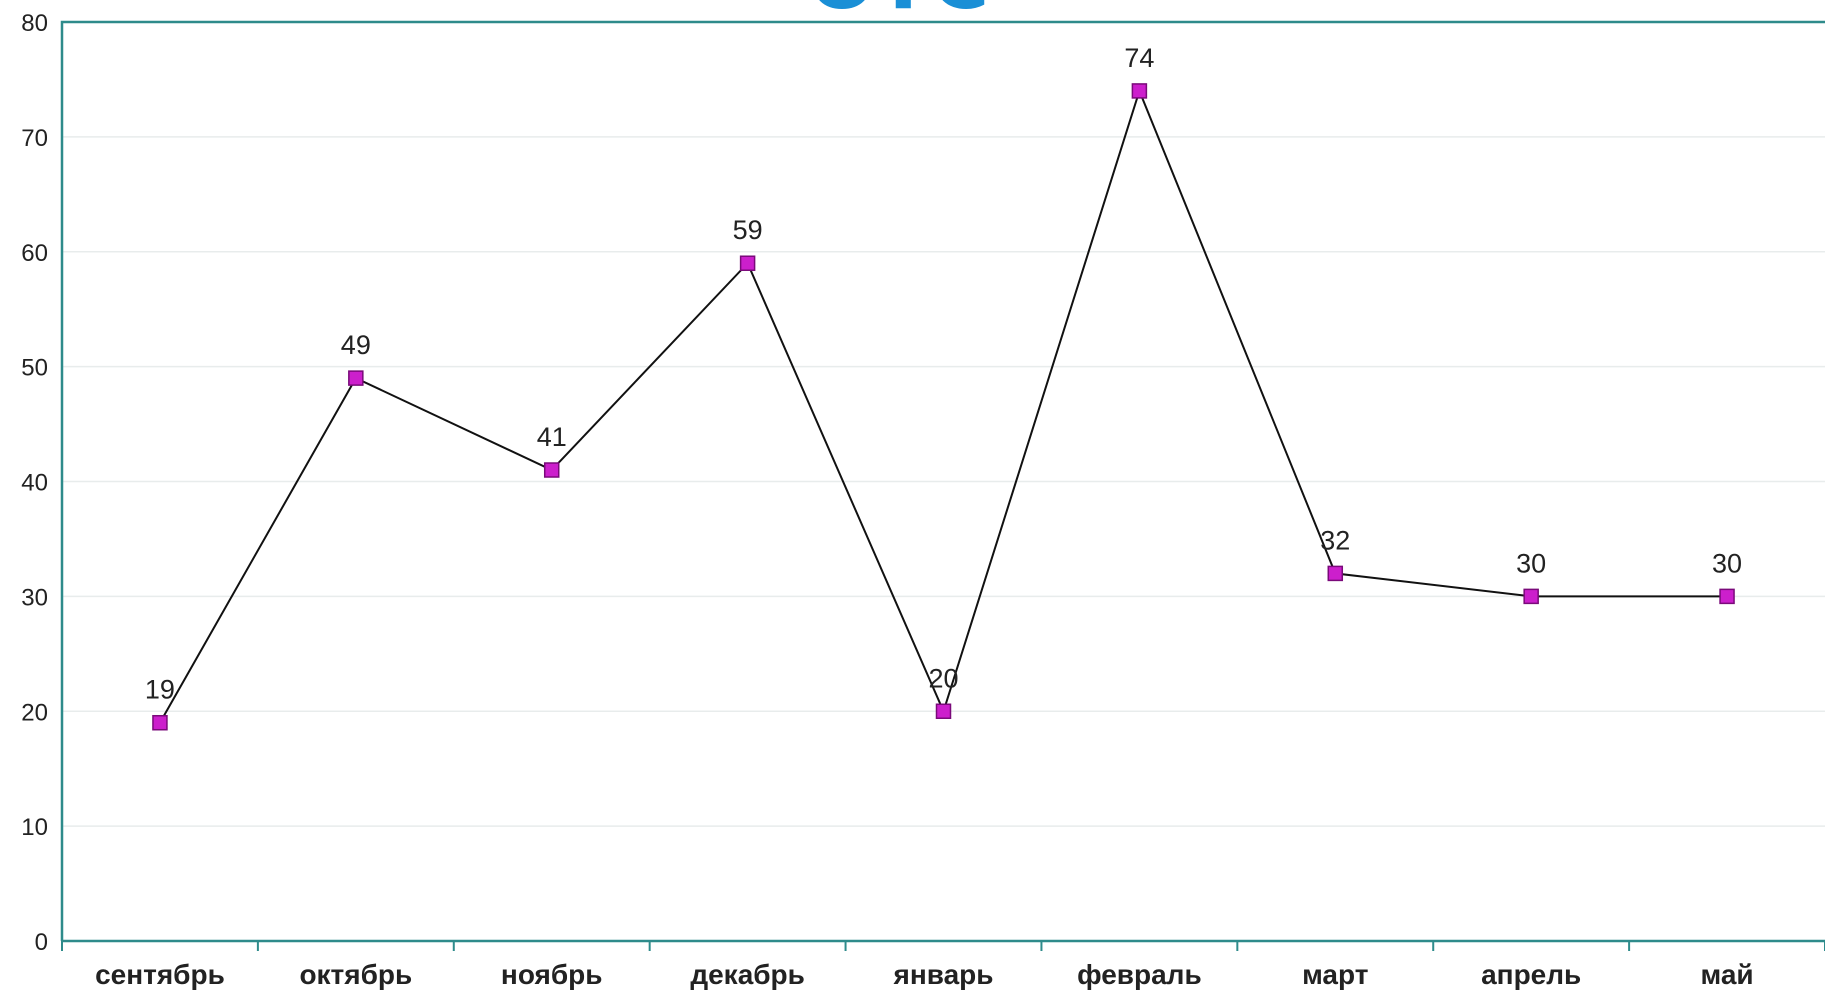 The image size is (1825, 993). I want to click on data-label: 41, so click(552, 437).